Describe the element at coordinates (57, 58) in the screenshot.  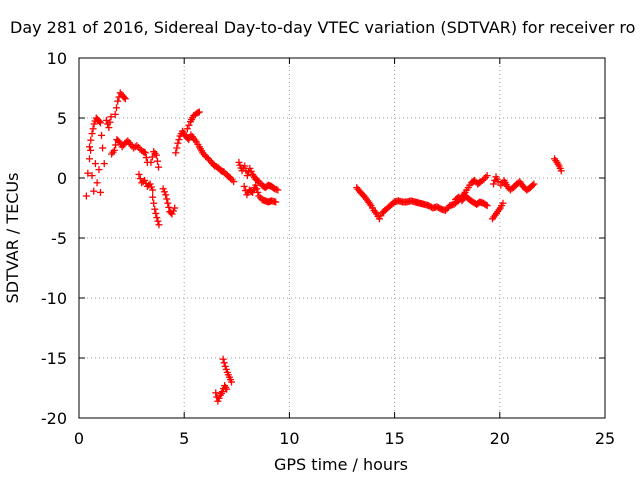
I see `y-tick-label: 10` at that location.